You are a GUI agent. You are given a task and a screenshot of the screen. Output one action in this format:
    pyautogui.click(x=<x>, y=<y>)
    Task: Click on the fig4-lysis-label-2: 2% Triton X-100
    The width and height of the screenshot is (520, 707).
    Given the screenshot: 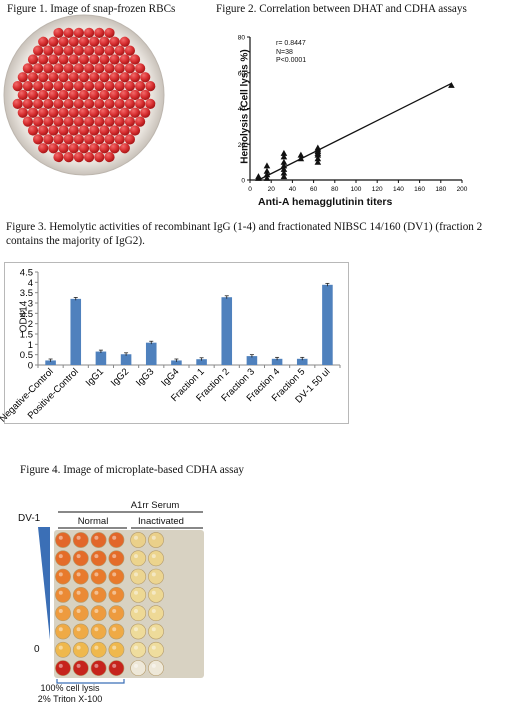 What is the action you would take?
    pyautogui.click(x=70, y=699)
    